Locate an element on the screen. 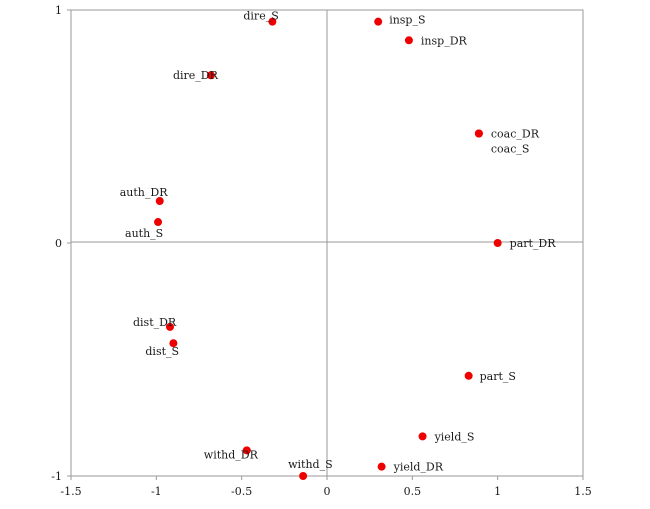 The image size is (650, 509). point-label-insp_DR: insp_DR is located at coordinates (444, 40).